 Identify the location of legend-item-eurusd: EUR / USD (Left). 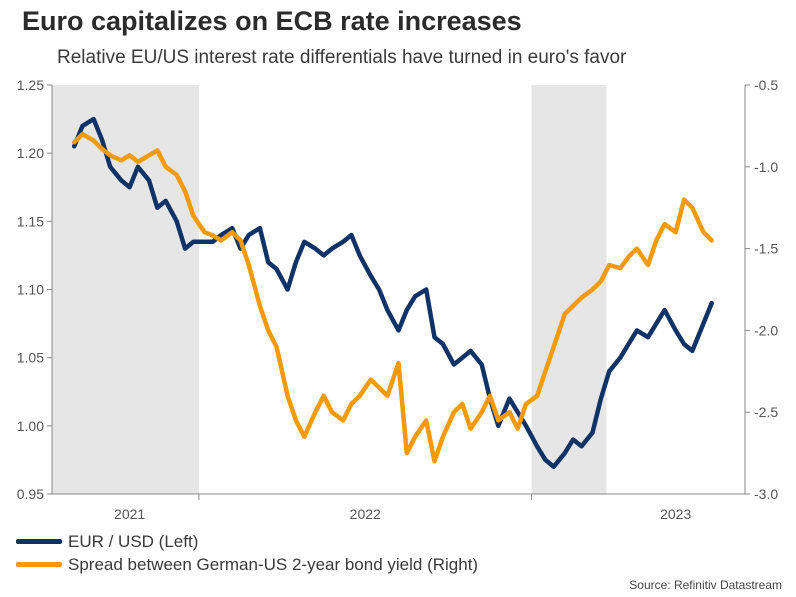
(247, 541).